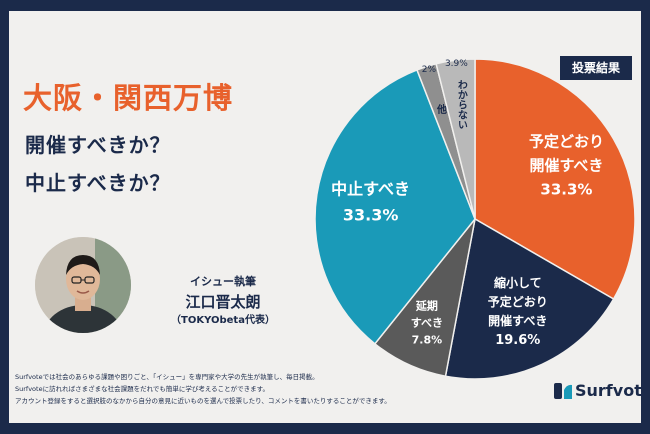 Image resolution: width=650 pixels, height=434 pixels. Describe the element at coordinates (427, 323) in the screenshot. I see `slice-name: すべき` at that location.